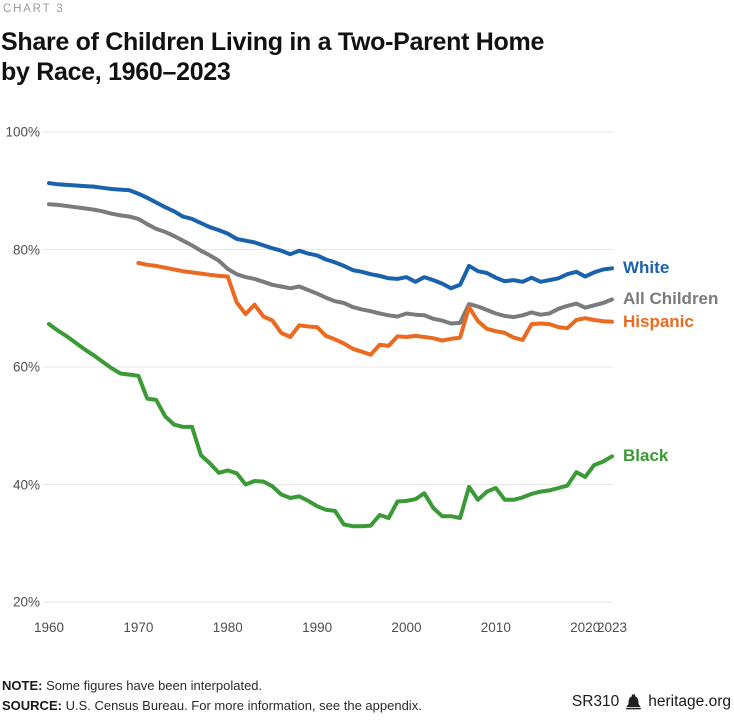 This screenshot has height=721, width=734. What do you see at coordinates (658, 321) in the screenshot?
I see `series-label-hispanic: Hispanic` at bounding box center [658, 321].